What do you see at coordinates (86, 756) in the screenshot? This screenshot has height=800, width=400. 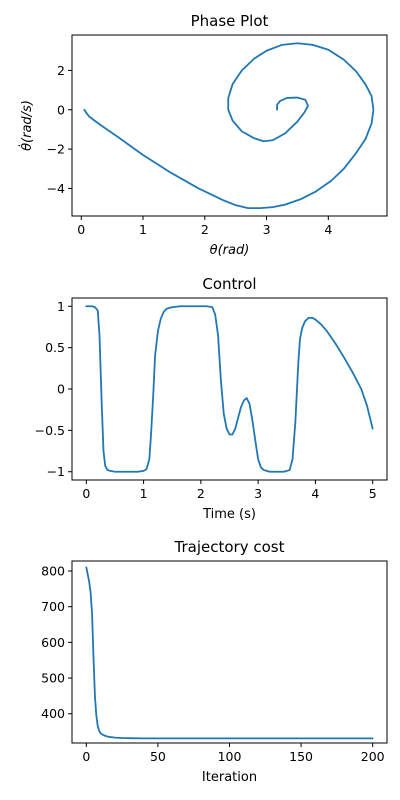 I see `trajectory-cost-x-tick-label: 0` at bounding box center [86, 756].